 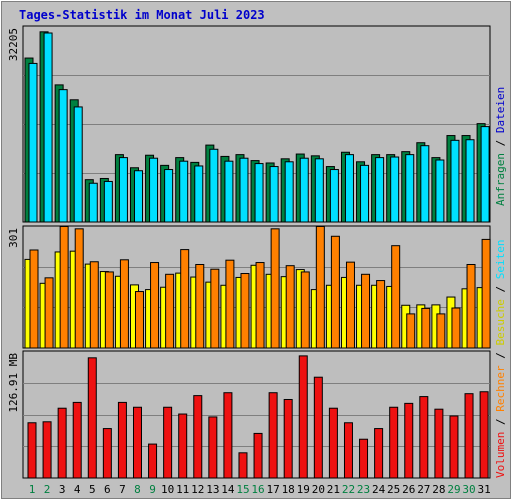 What do you see at coordinates (468, 489) in the screenshot?
I see `x-tick-label: 30` at bounding box center [468, 489].